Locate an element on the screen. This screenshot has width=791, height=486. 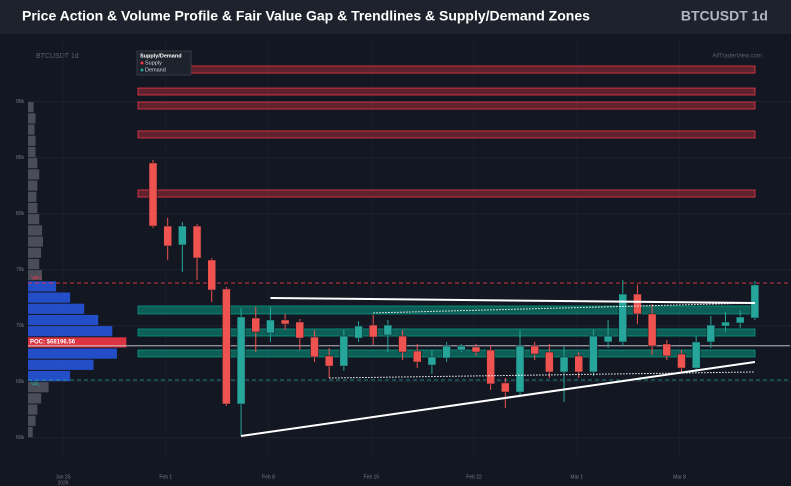
poc-label: POC: $68196.56 is located at coordinates (53, 342).